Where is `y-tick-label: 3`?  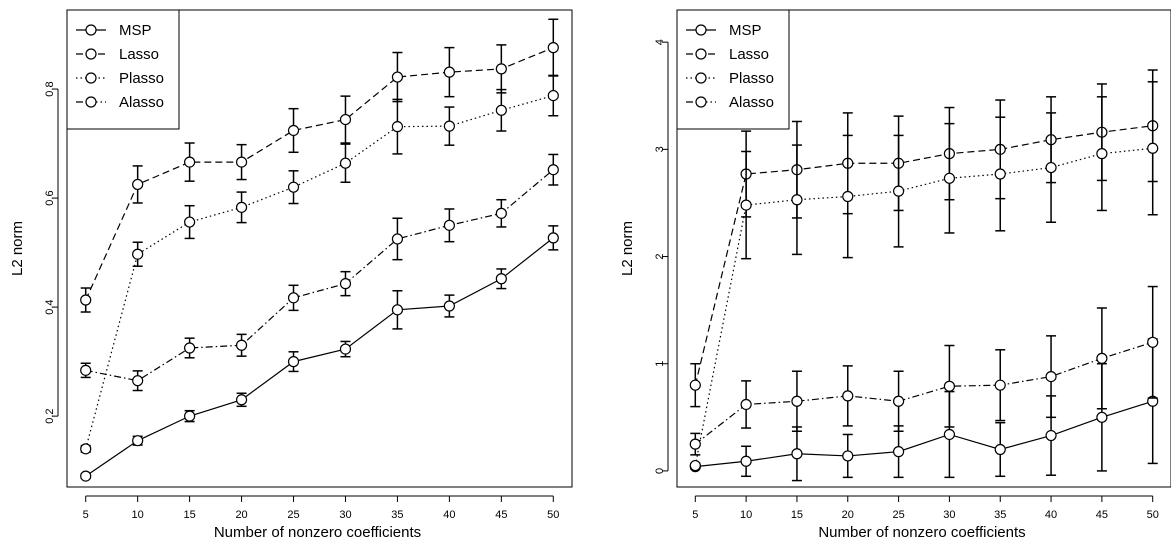 y-tick-label: 3 is located at coordinates (660, 149).